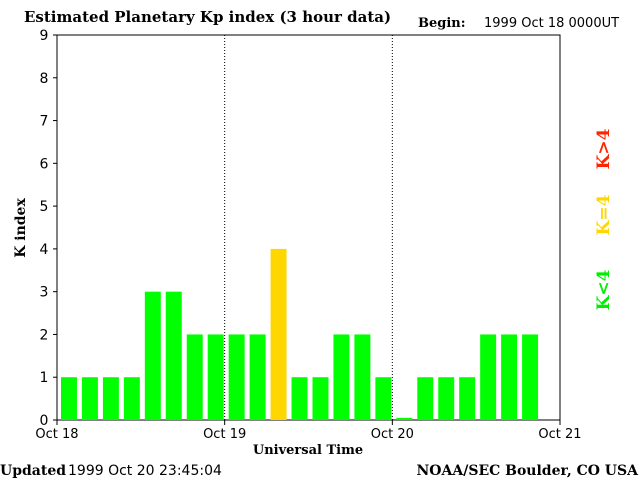  Describe the element at coordinates (604, 148) in the screenshot. I see `legend-high: K>4` at that location.